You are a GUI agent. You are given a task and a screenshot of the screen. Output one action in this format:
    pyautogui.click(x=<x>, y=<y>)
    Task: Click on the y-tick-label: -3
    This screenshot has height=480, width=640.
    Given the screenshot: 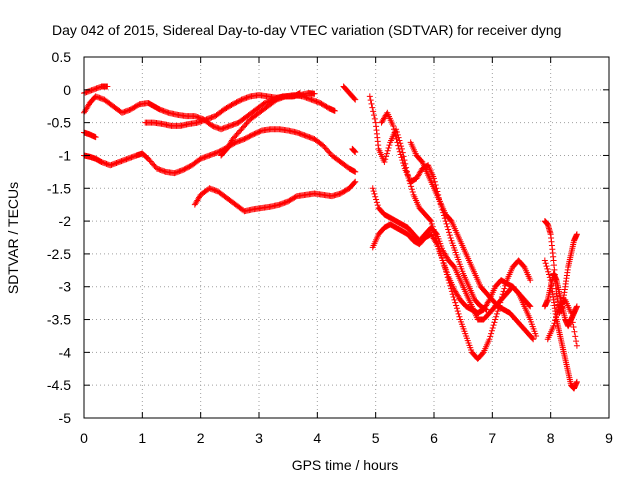 What is the action you would take?
    pyautogui.click(x=65, y=287)
    